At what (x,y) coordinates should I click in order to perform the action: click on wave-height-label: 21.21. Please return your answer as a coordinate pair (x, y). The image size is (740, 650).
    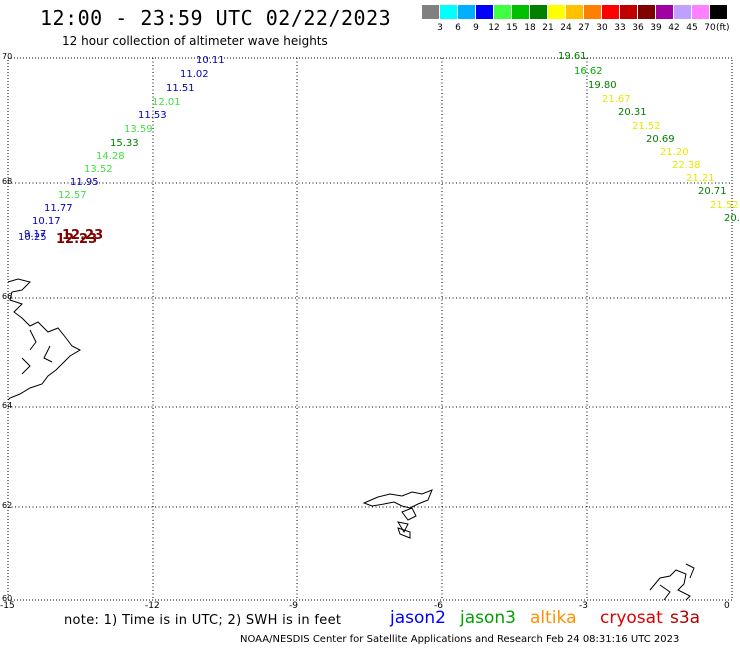
    Looking at the image, I should click on (700, 178).